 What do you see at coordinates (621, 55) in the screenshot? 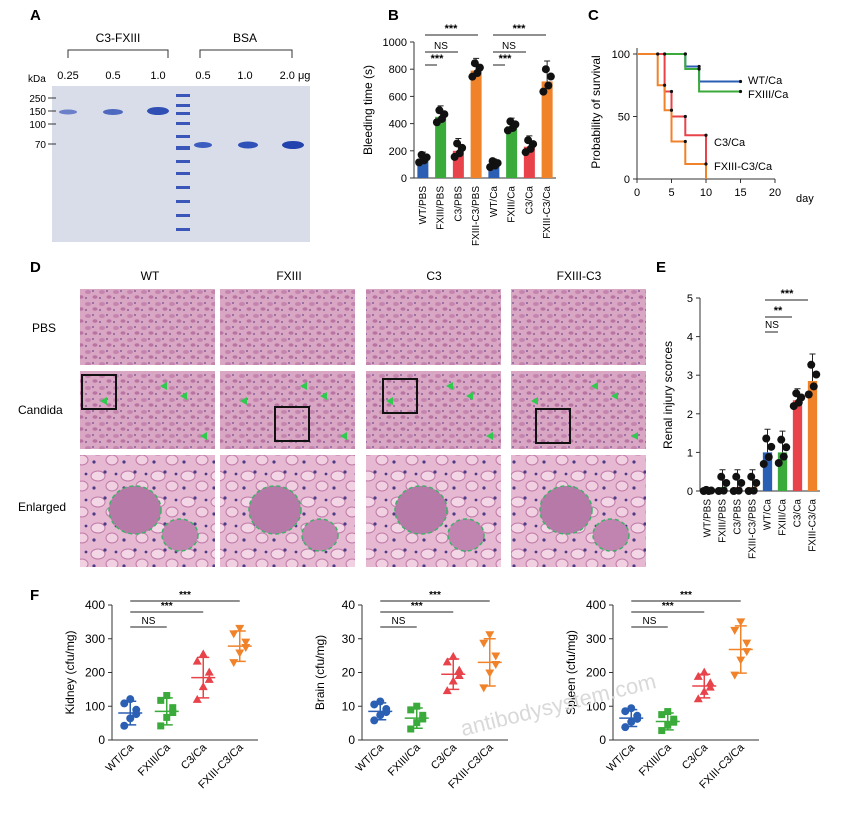
I see `c-ytick-label: 100` at bounding box center [621, 55].